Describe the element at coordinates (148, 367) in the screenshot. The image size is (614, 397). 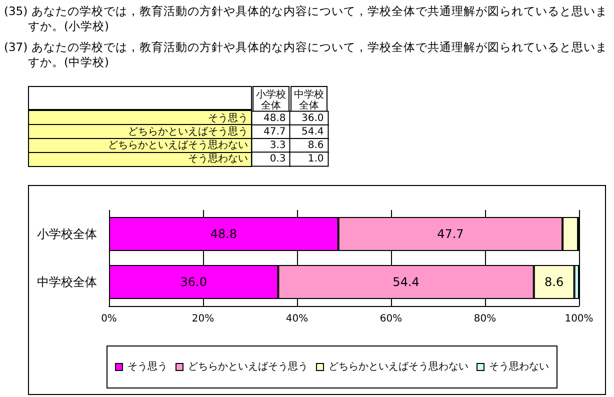
I see `legend-label: そう思う` at that location.